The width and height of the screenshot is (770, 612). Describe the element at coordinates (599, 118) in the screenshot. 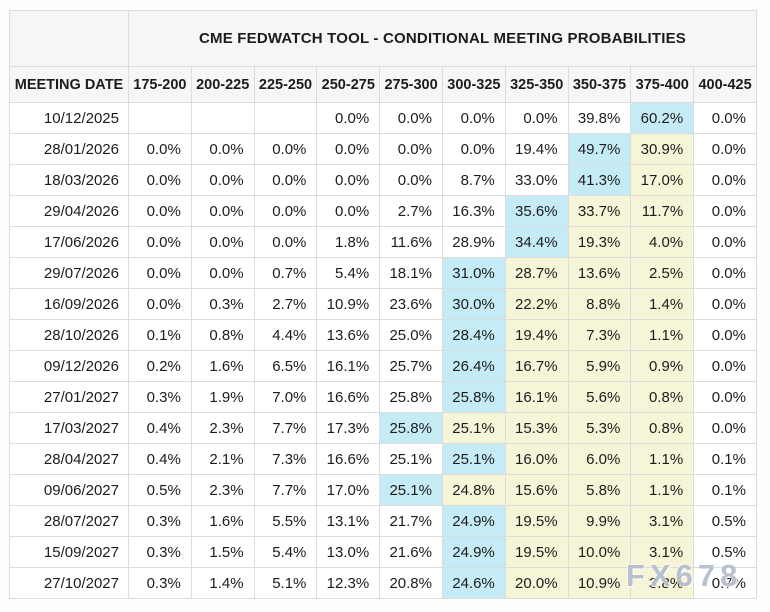

I see `probability-cell: 39.8%` at that location.